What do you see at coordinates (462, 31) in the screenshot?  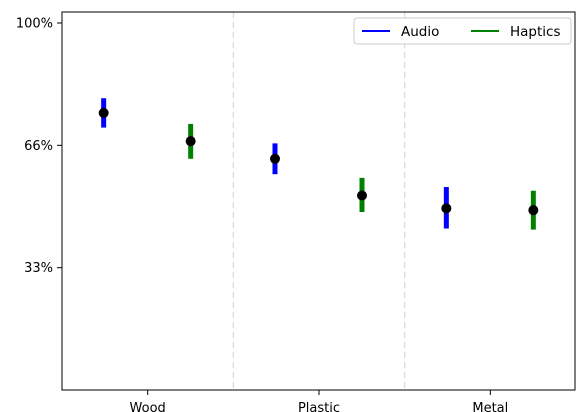 I see `legend-box` at bounding box center [462, 31].